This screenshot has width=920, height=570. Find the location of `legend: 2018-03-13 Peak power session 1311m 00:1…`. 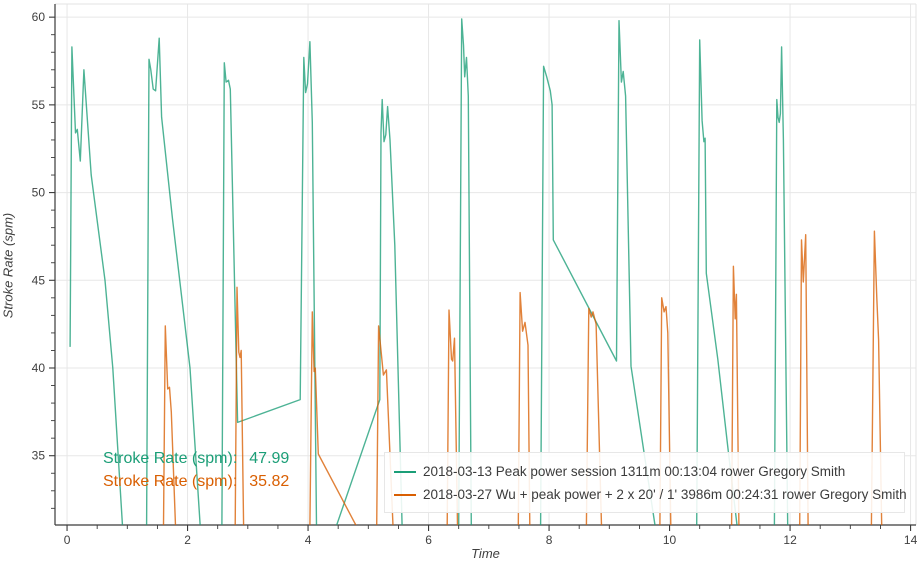

legend: 2018-03-13 Peak power session 1311m 00:1… is located at coordinates (645, 482).